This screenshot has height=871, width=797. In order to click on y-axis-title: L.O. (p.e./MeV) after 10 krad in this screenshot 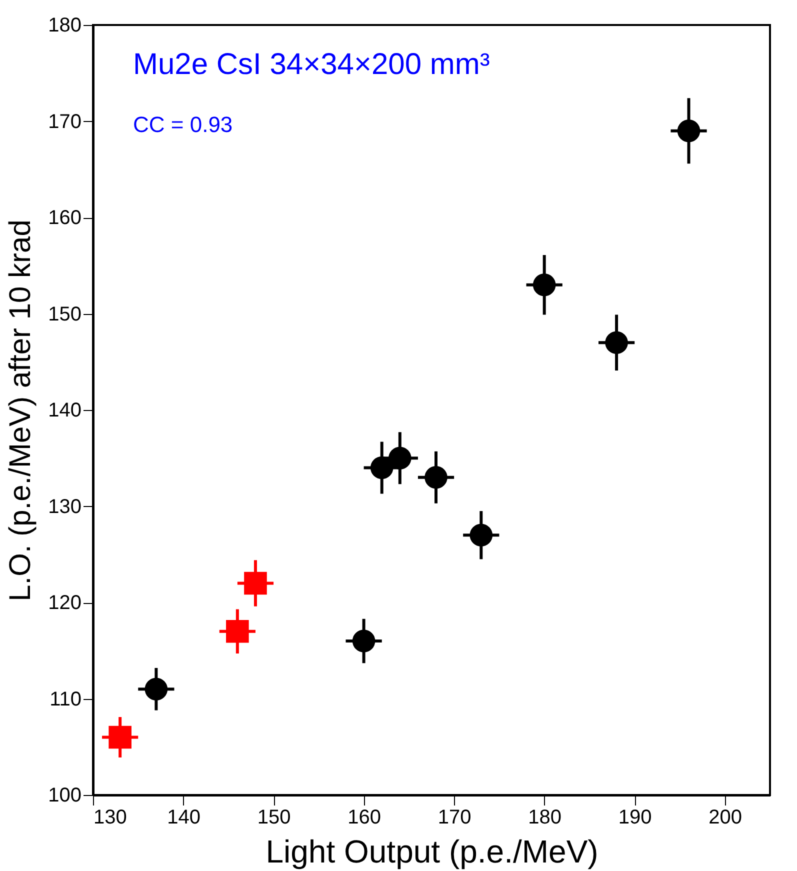, I will do `click(21, 411)`.